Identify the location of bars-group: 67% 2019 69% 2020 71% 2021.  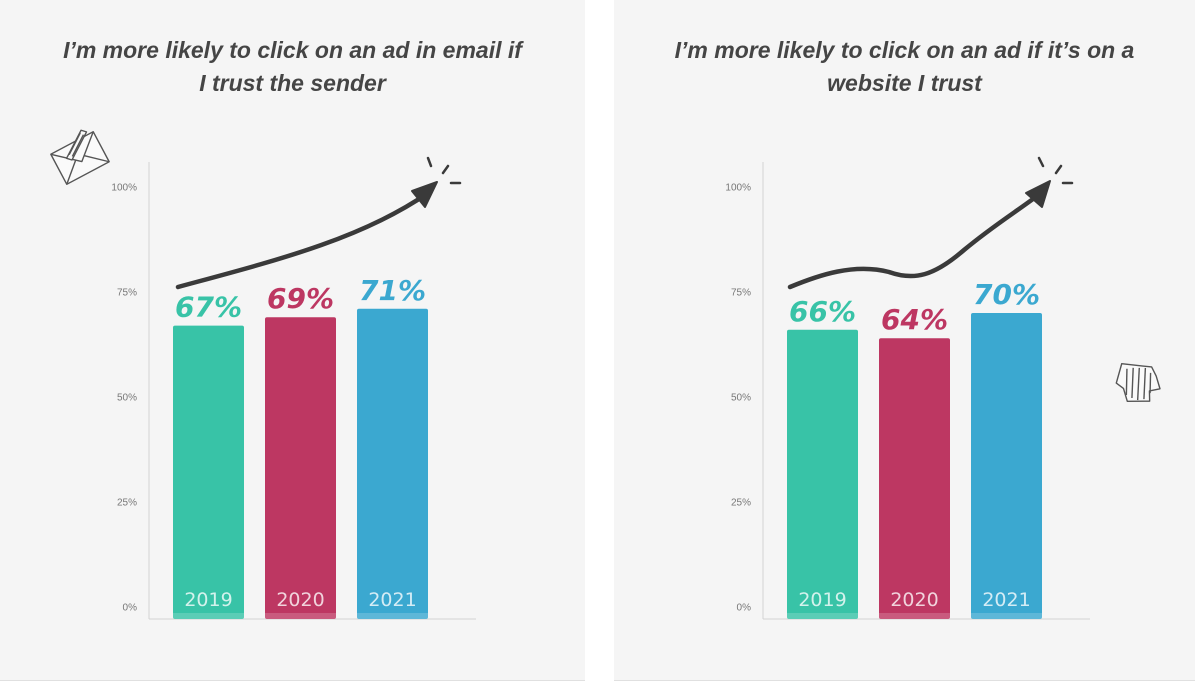
(300, 446).